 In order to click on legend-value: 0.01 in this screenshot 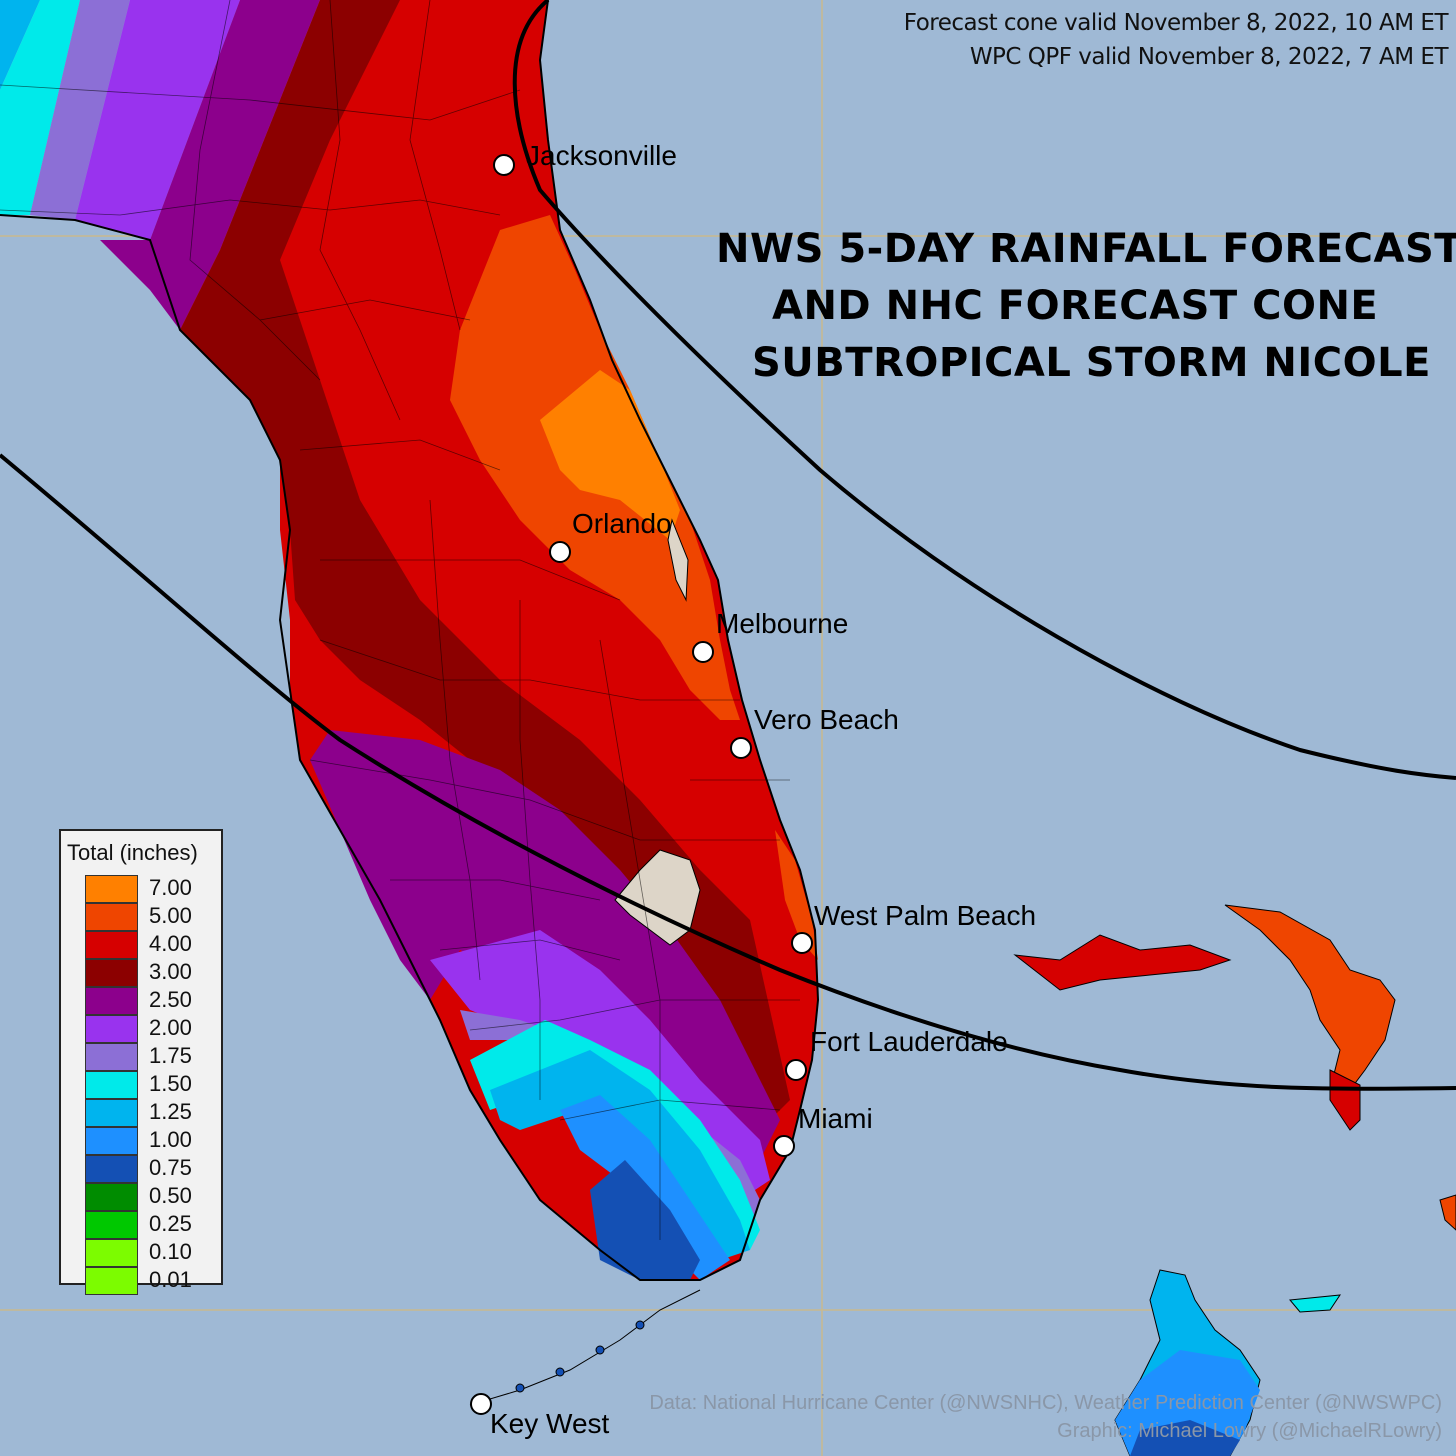, I will do `click(170, 1279)`.